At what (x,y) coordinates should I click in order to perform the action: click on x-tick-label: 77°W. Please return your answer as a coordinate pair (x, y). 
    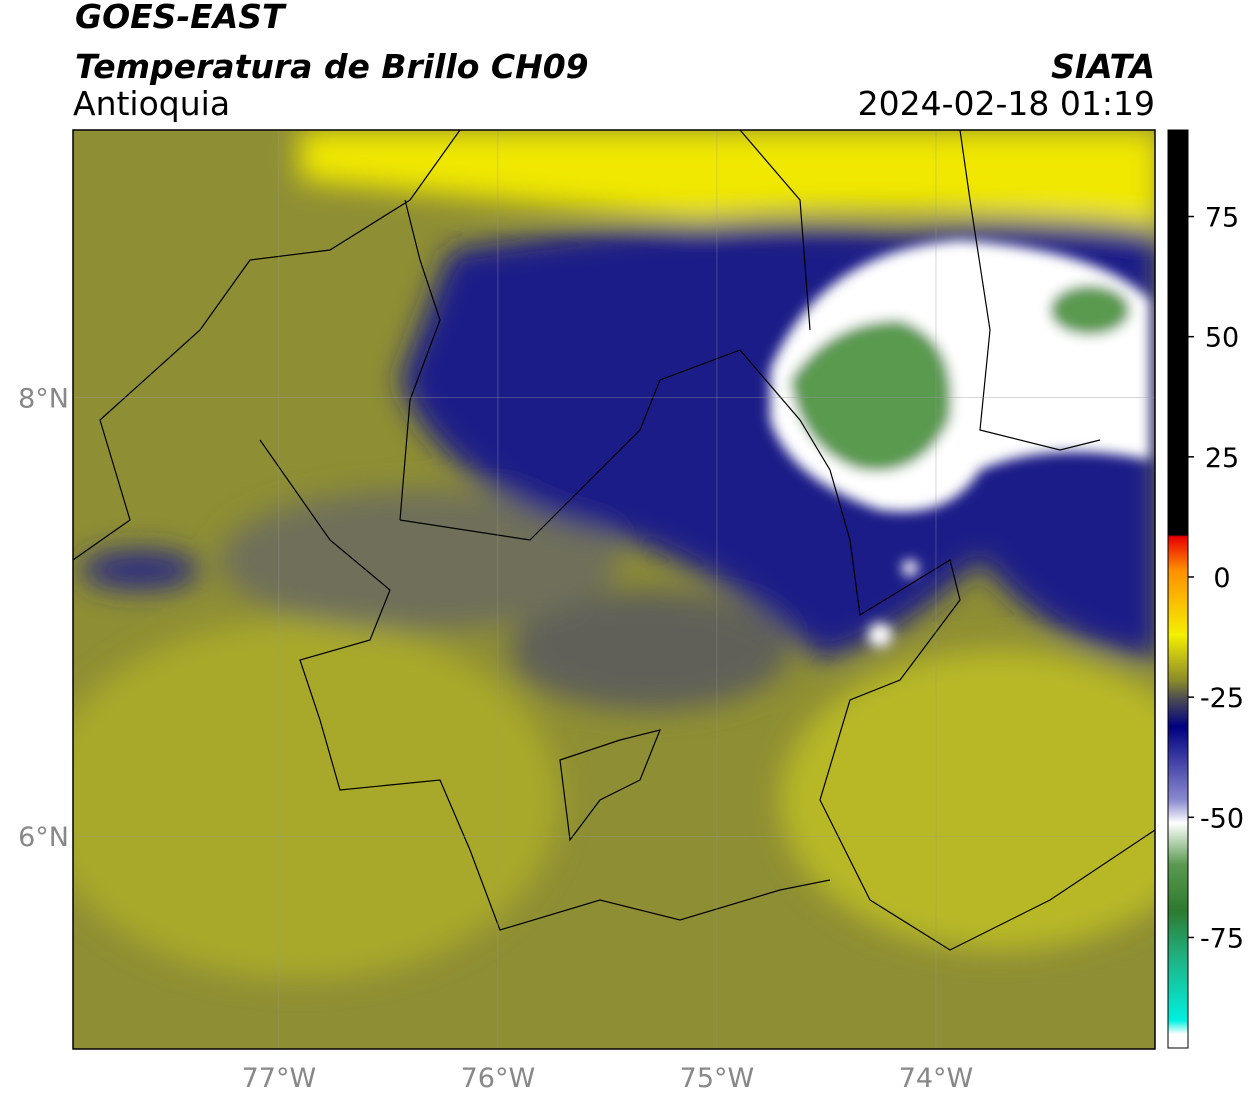
    Looking at the image, I should click on (279, 1078).